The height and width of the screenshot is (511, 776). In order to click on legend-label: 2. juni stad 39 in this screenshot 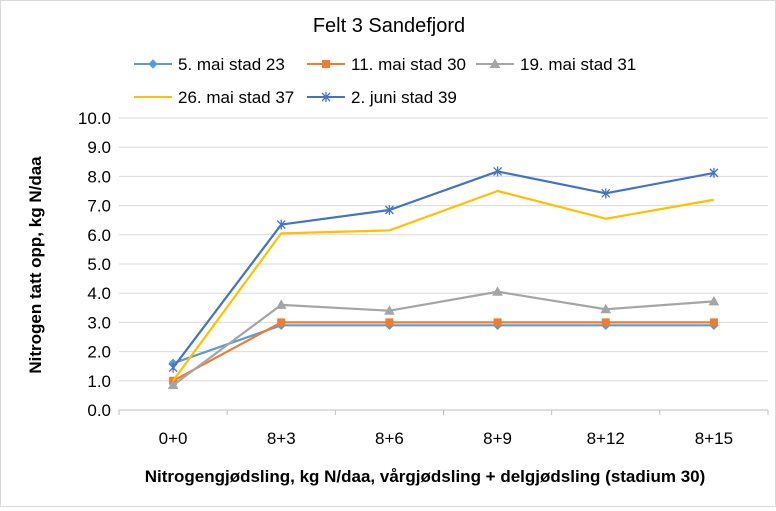, I will do `click(404, 97)`.